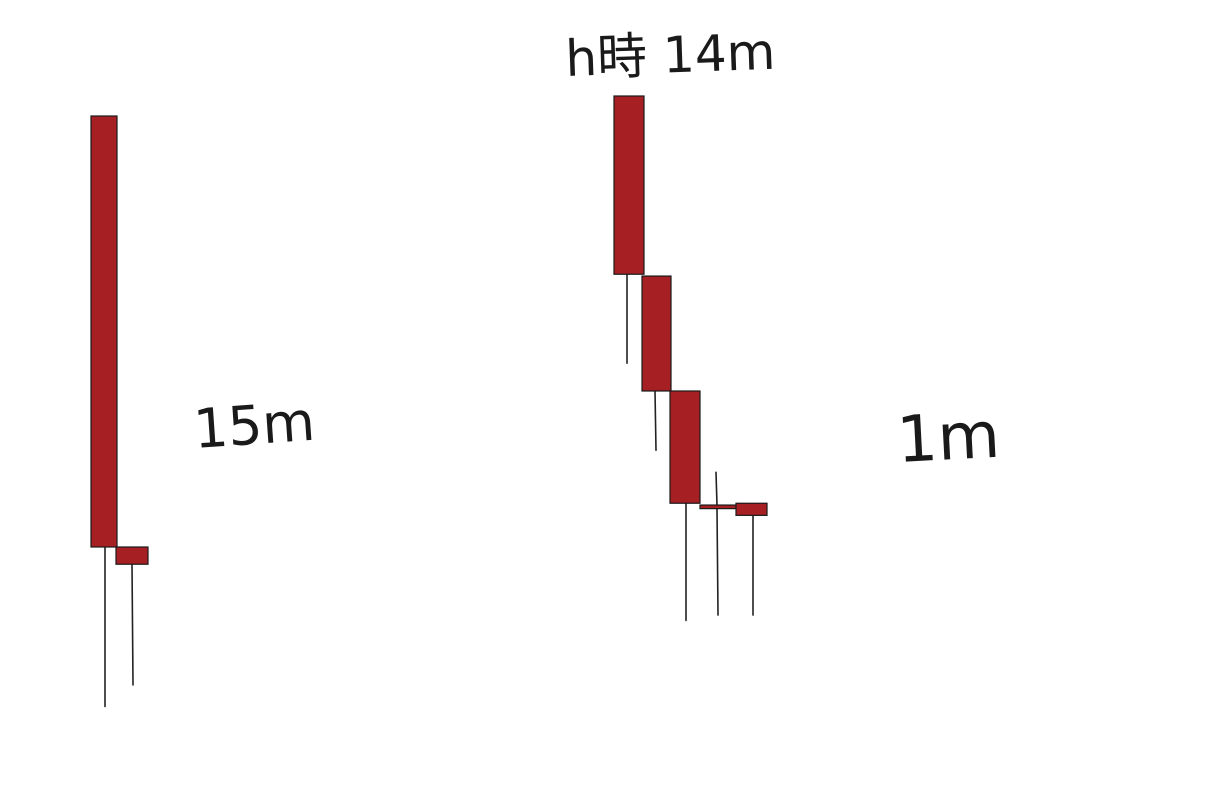 The image size is (1224, 809). Describe the element at coordinates (254, 425) in the screenshot. I see `timeframe-label-15m: 15m` at that location.